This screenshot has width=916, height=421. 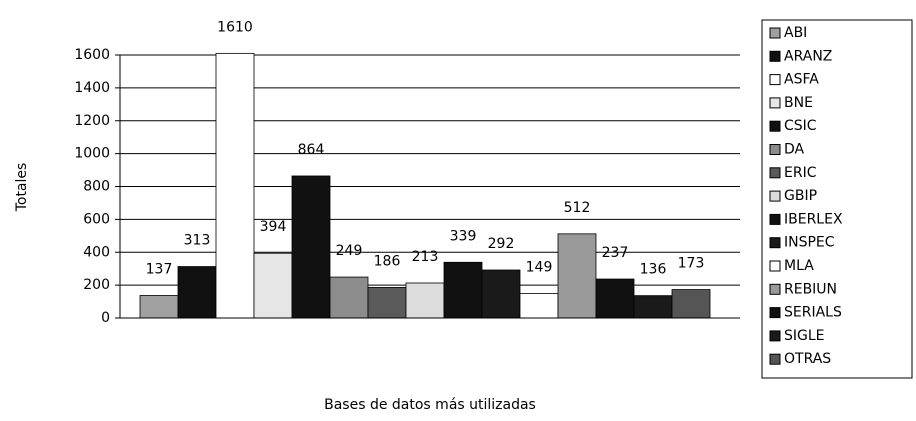 I want to click on y-tick-label: 800, so click(x=96, y=187).